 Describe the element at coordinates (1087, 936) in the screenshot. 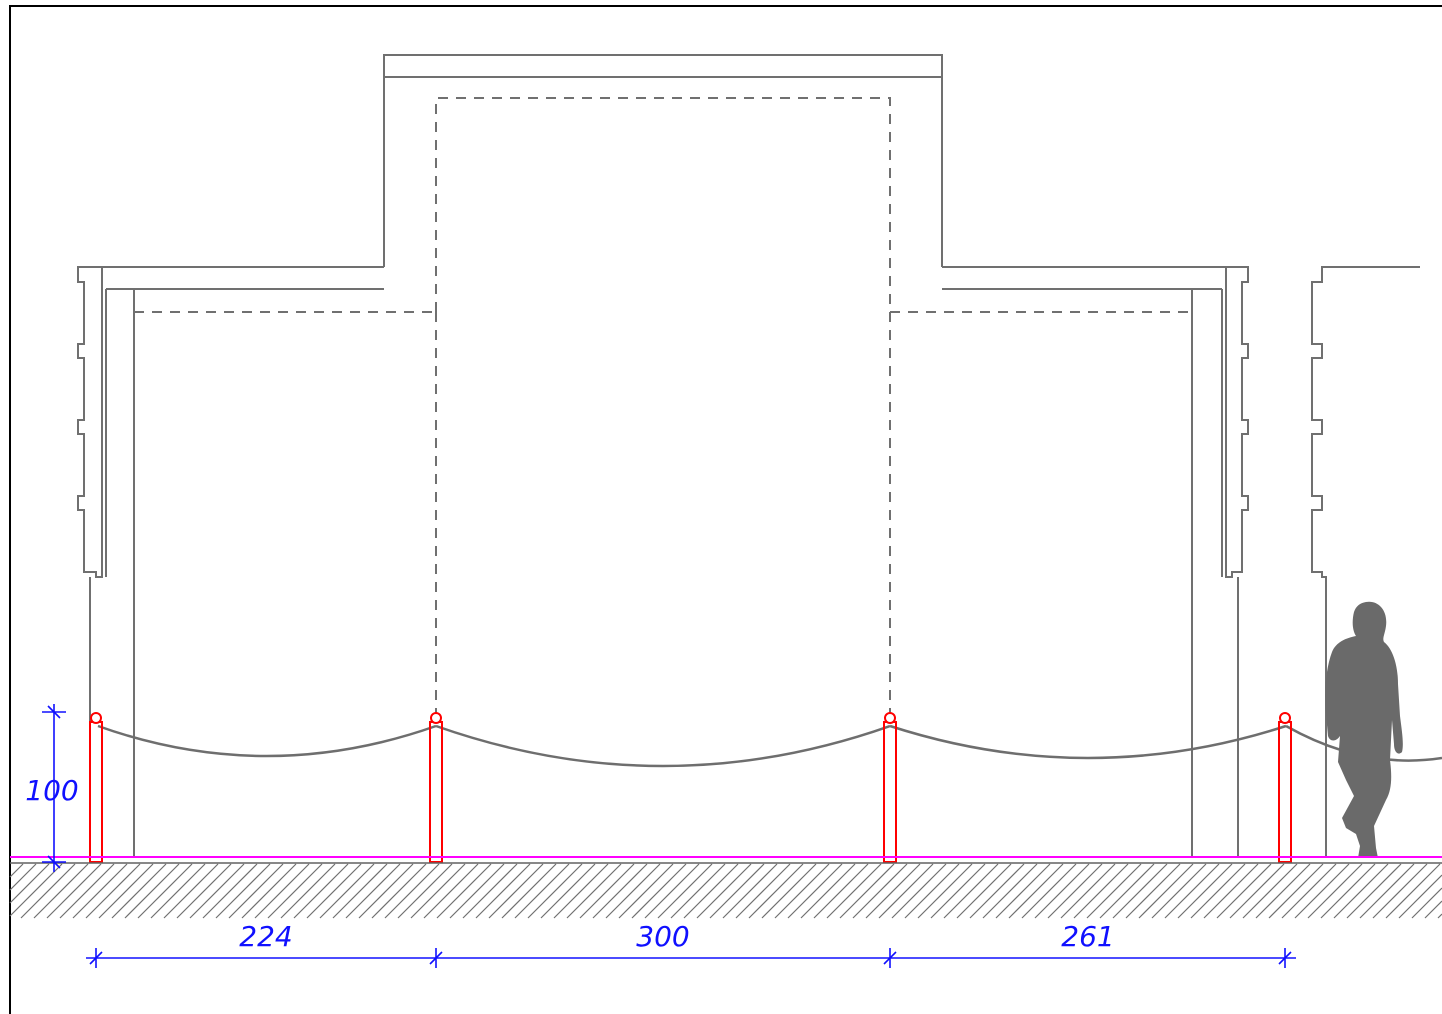

I see `span-dimension-label-3: 261` at that location.